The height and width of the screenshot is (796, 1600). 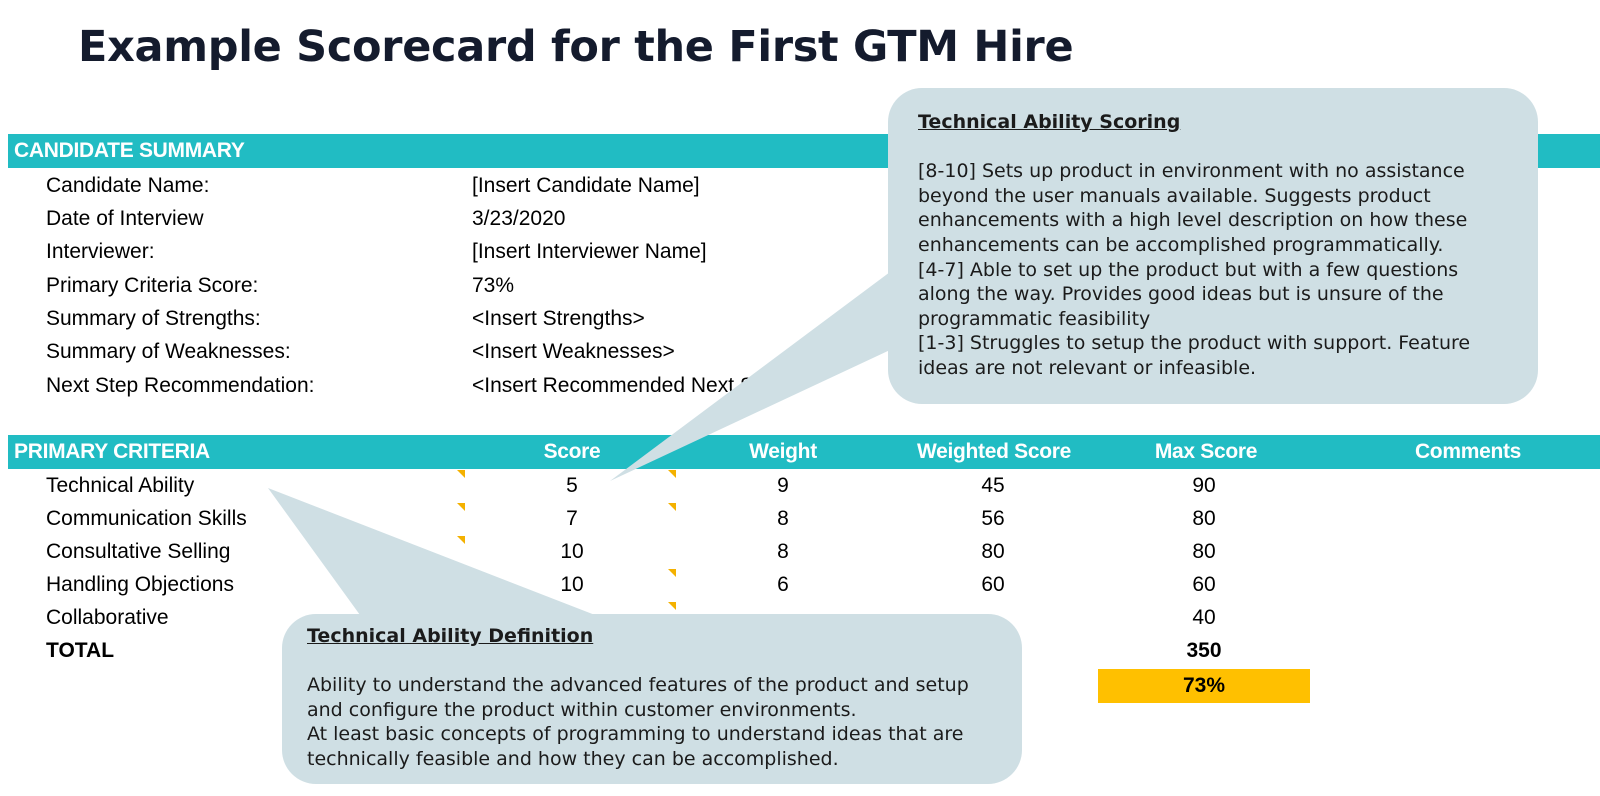 What do you see at coordinates (168, 351) in the screenshot?
I see `summary-label: Summary of Weaknesses:` at bounding box center [168, 351].